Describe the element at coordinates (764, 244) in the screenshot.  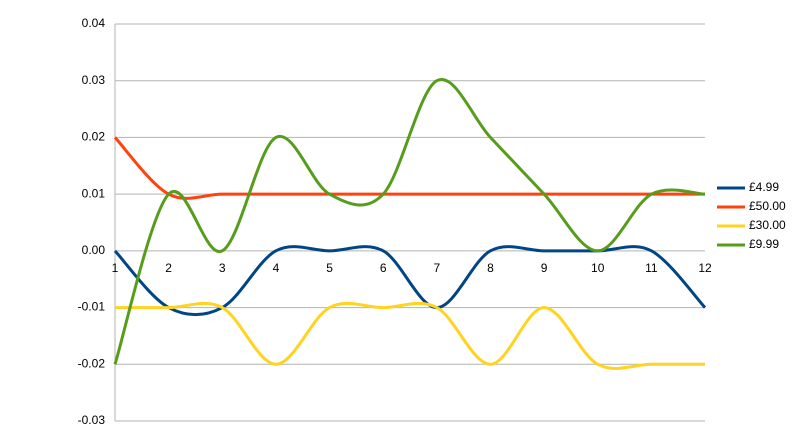
I see `legend-label: £9.99` at that location.